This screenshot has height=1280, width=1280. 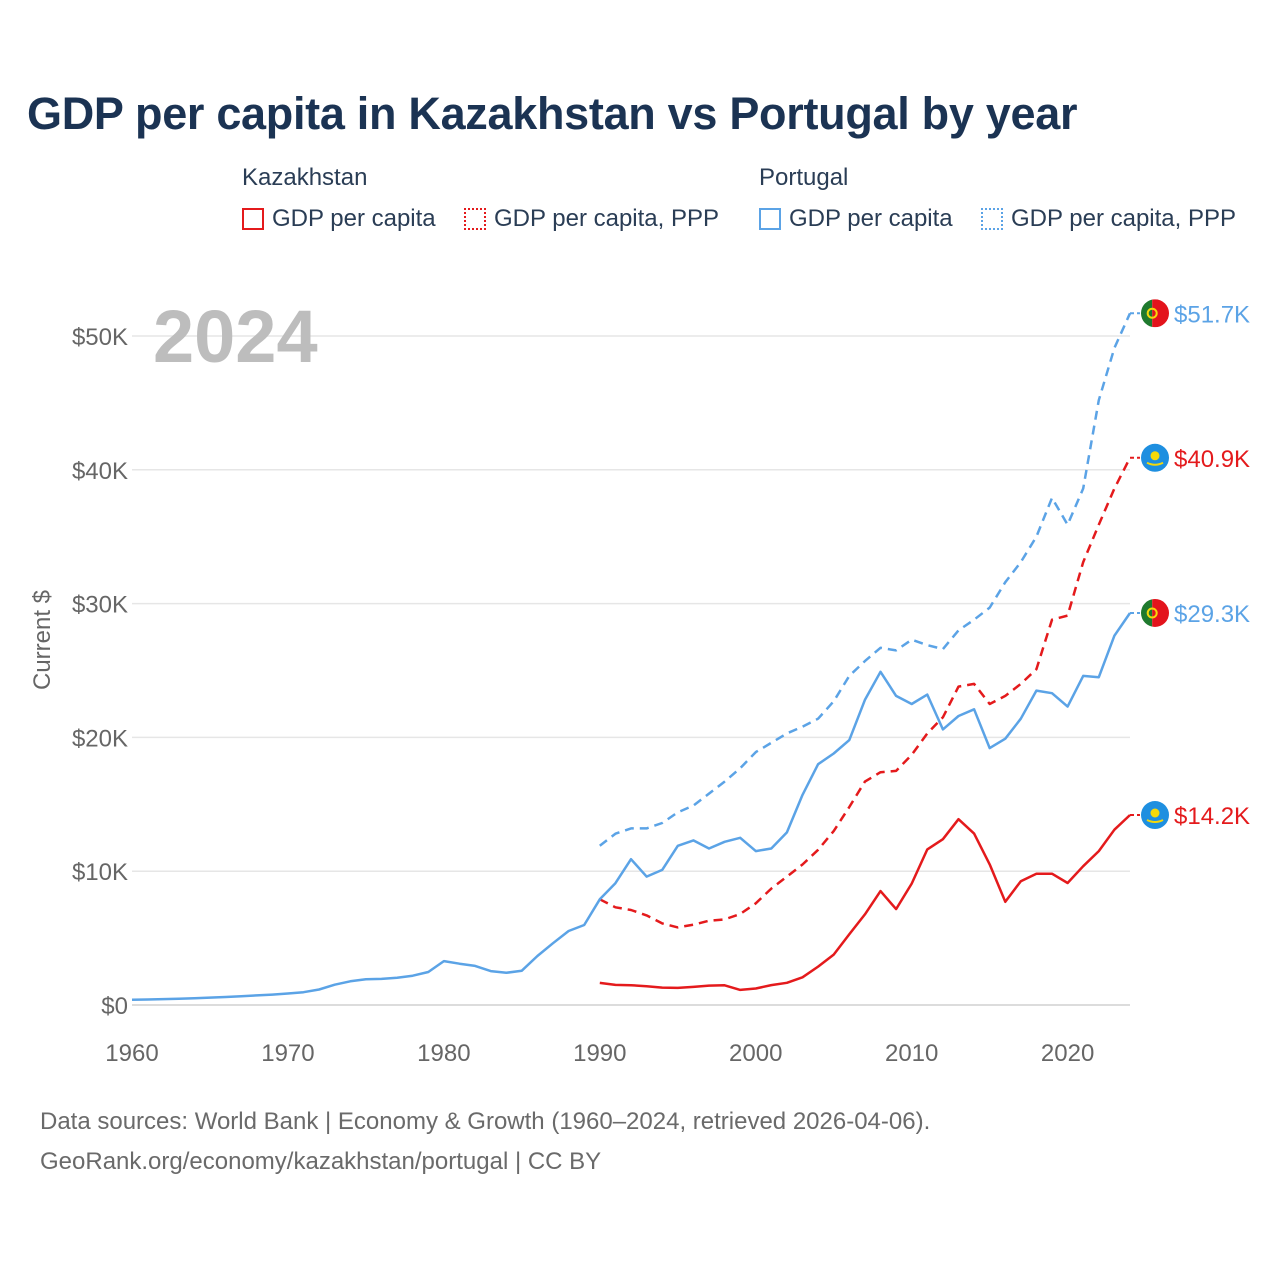 What do you see at coordinates (100, 605) in the screenshot?
I see `y-tick-label: $30K` at bounding box center [100, 605].